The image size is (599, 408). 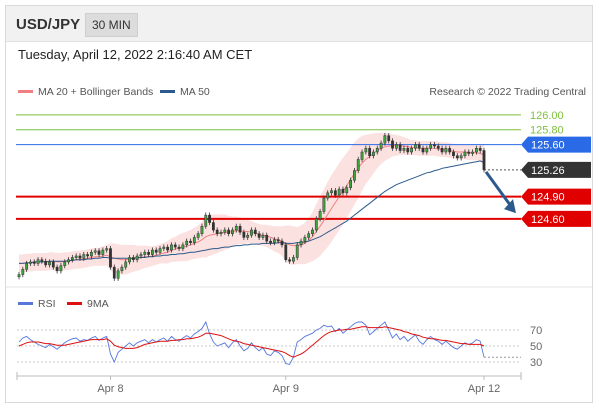 I want to click on level-tag-bg, so click(x=556, y=218).